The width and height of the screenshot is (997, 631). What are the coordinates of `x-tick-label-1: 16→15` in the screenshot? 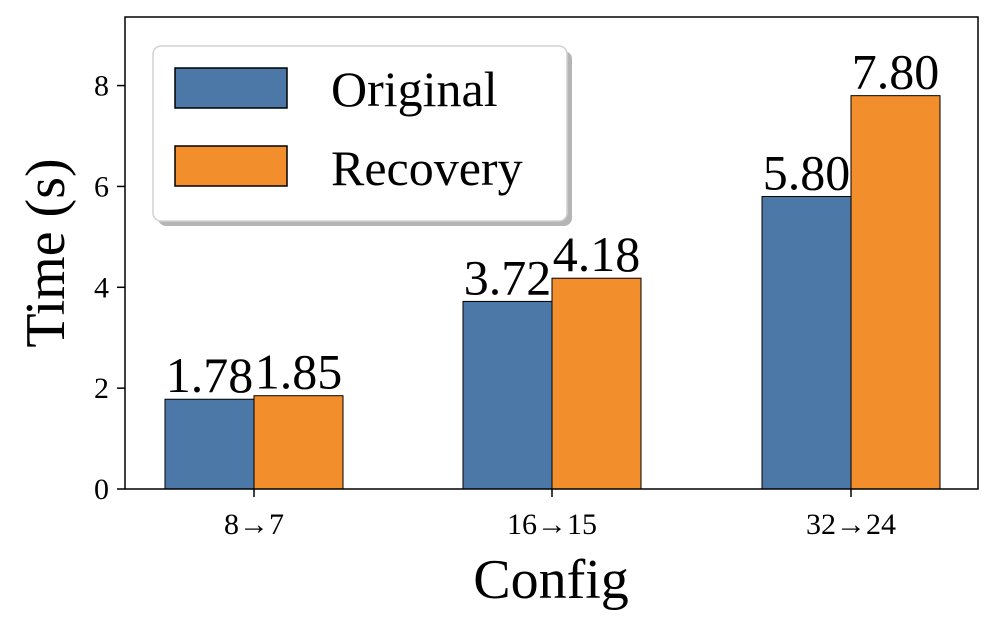 It's located at (552, 524).